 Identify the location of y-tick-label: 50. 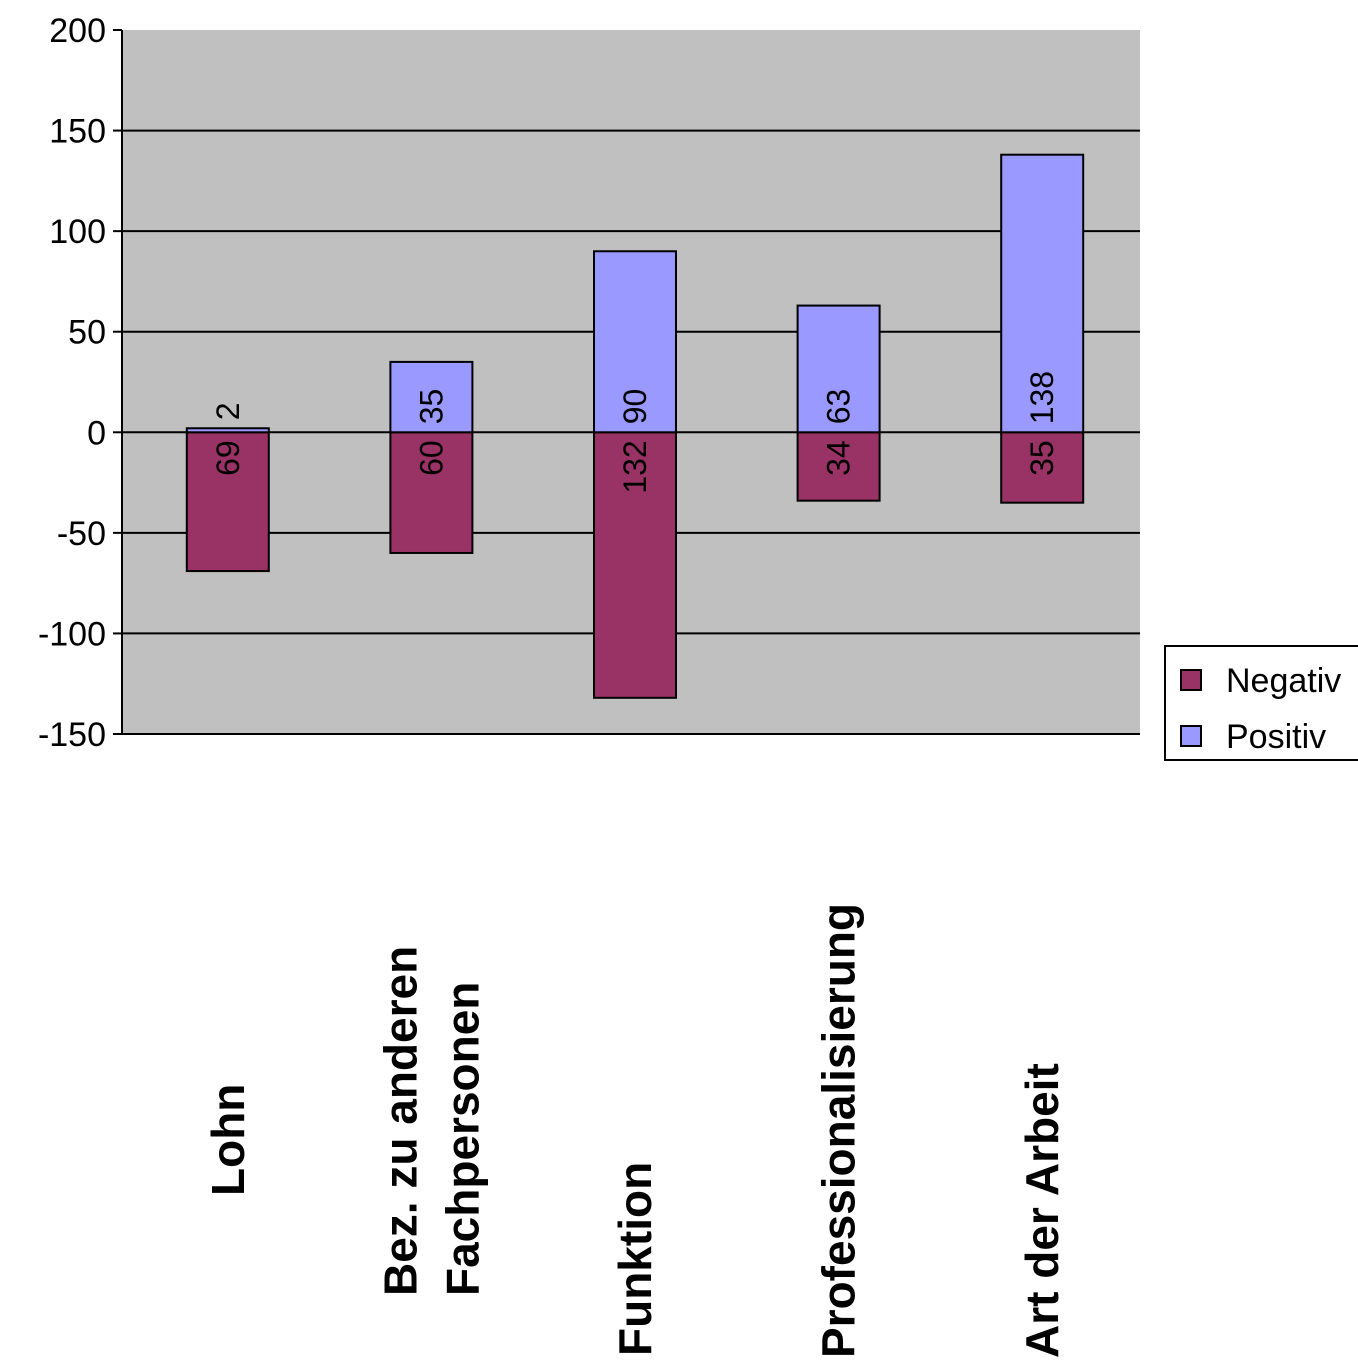
(87, 333).